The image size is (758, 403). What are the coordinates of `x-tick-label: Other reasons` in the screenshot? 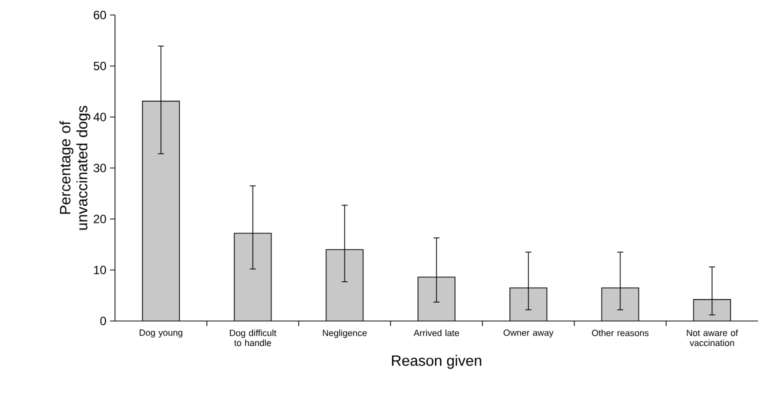 It's located at (620, 333).